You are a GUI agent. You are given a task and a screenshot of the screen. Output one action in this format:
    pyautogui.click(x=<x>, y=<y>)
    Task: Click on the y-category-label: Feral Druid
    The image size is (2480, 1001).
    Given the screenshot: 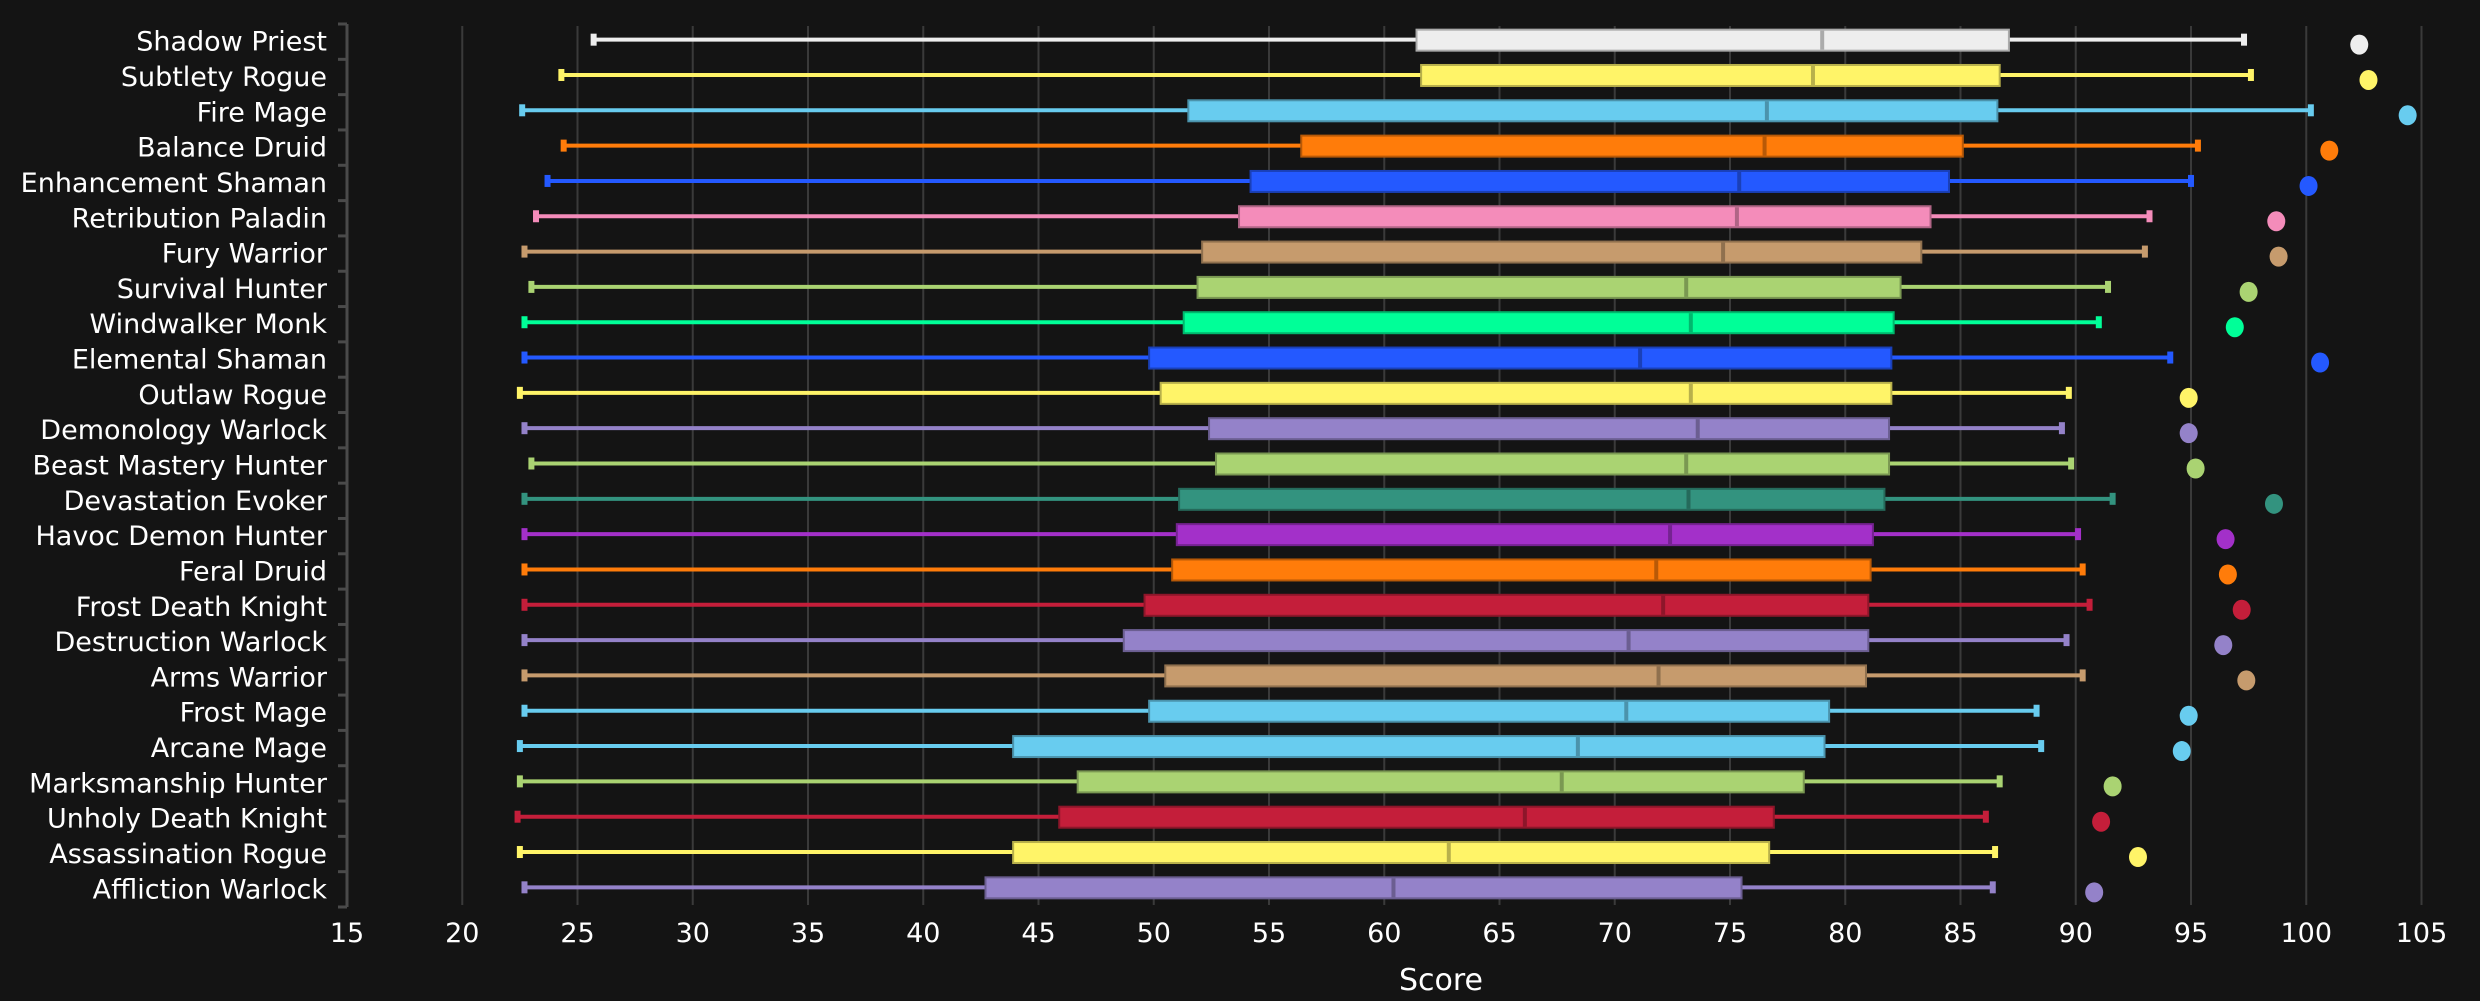 What is the action you would take?
    pyautogui.click(x=253, y=571)
    